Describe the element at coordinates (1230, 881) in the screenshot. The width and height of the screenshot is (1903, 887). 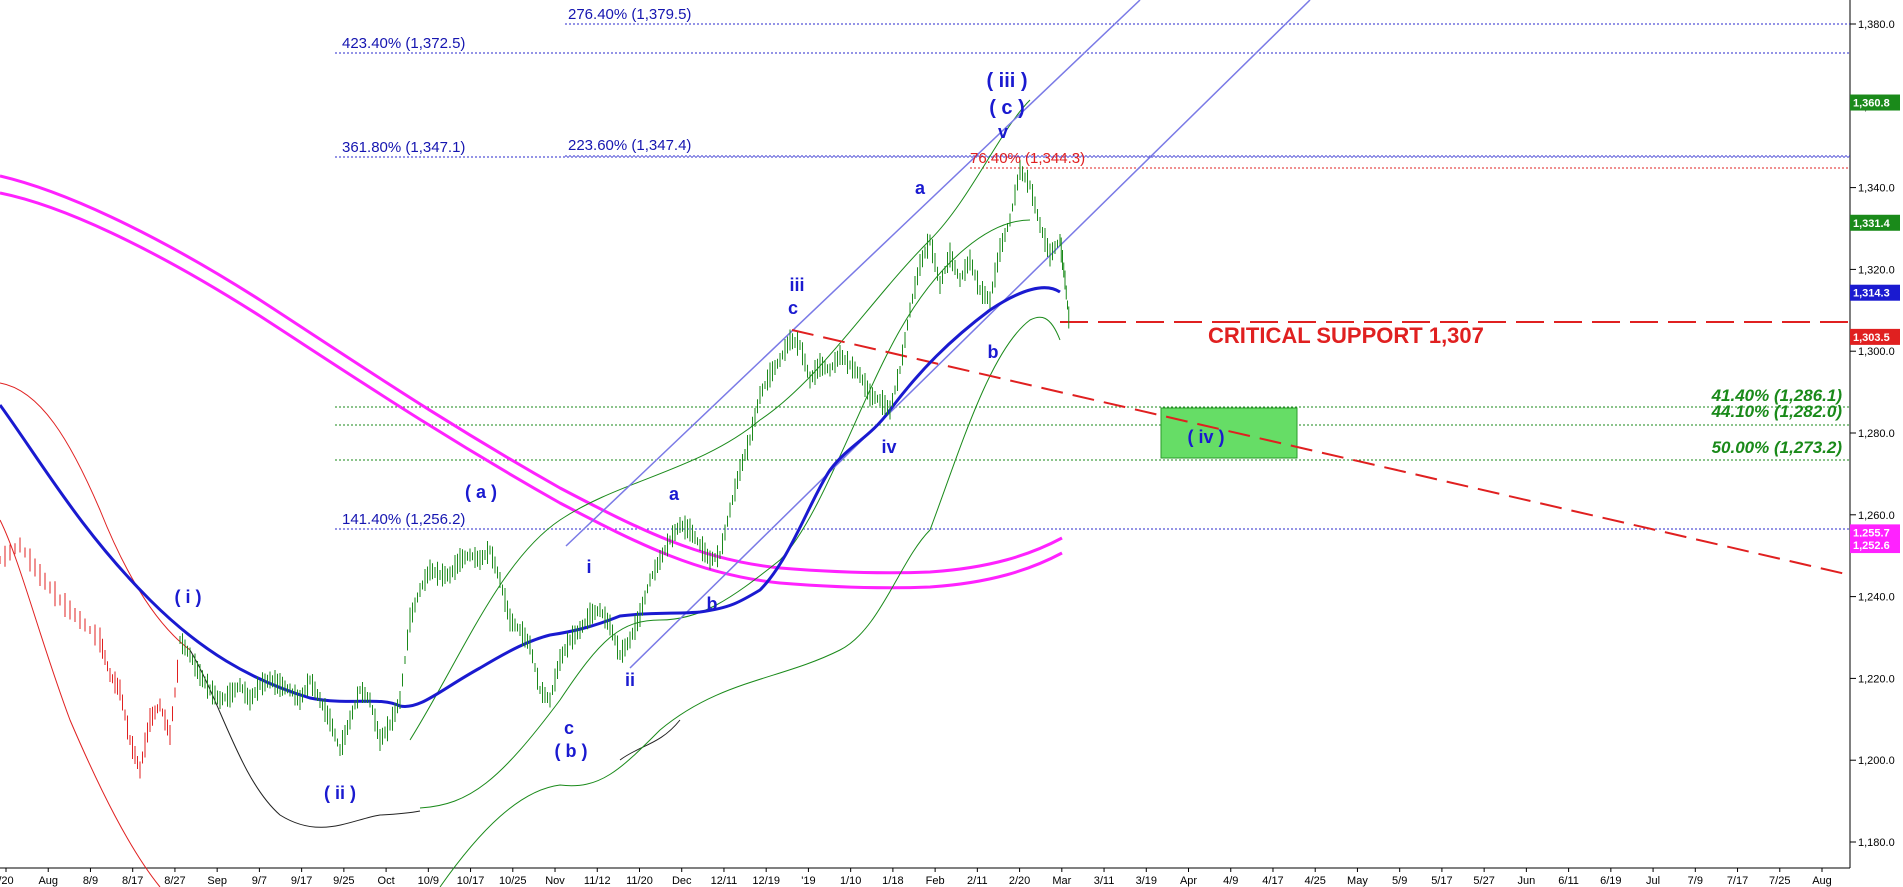
I see `x-tick-label: 4/9` at that location.